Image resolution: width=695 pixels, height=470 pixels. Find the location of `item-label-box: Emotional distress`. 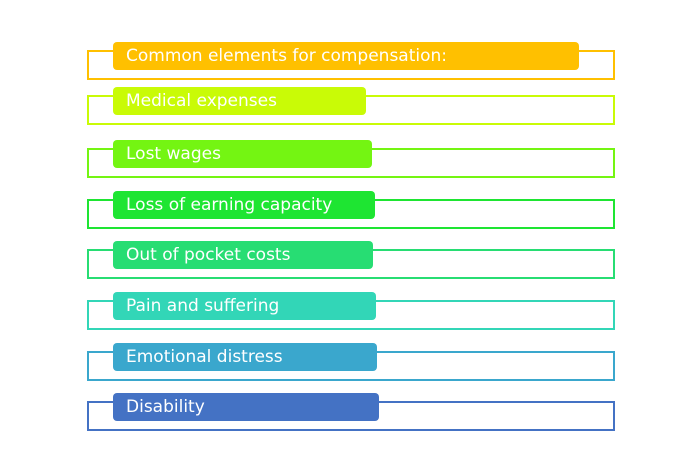

item-label-box: Emotional distress is located at coordinates (245, 357).